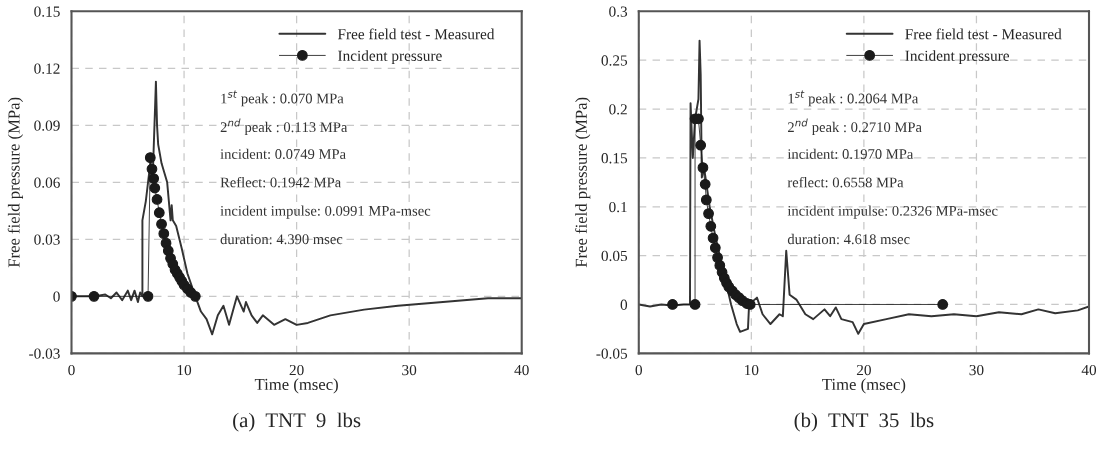 The height and width of the screenshot is (453, 1100). Describe the element at coordinates (618, 109) in the screenshot. I see `y-tick-label: 0.2` at that location.